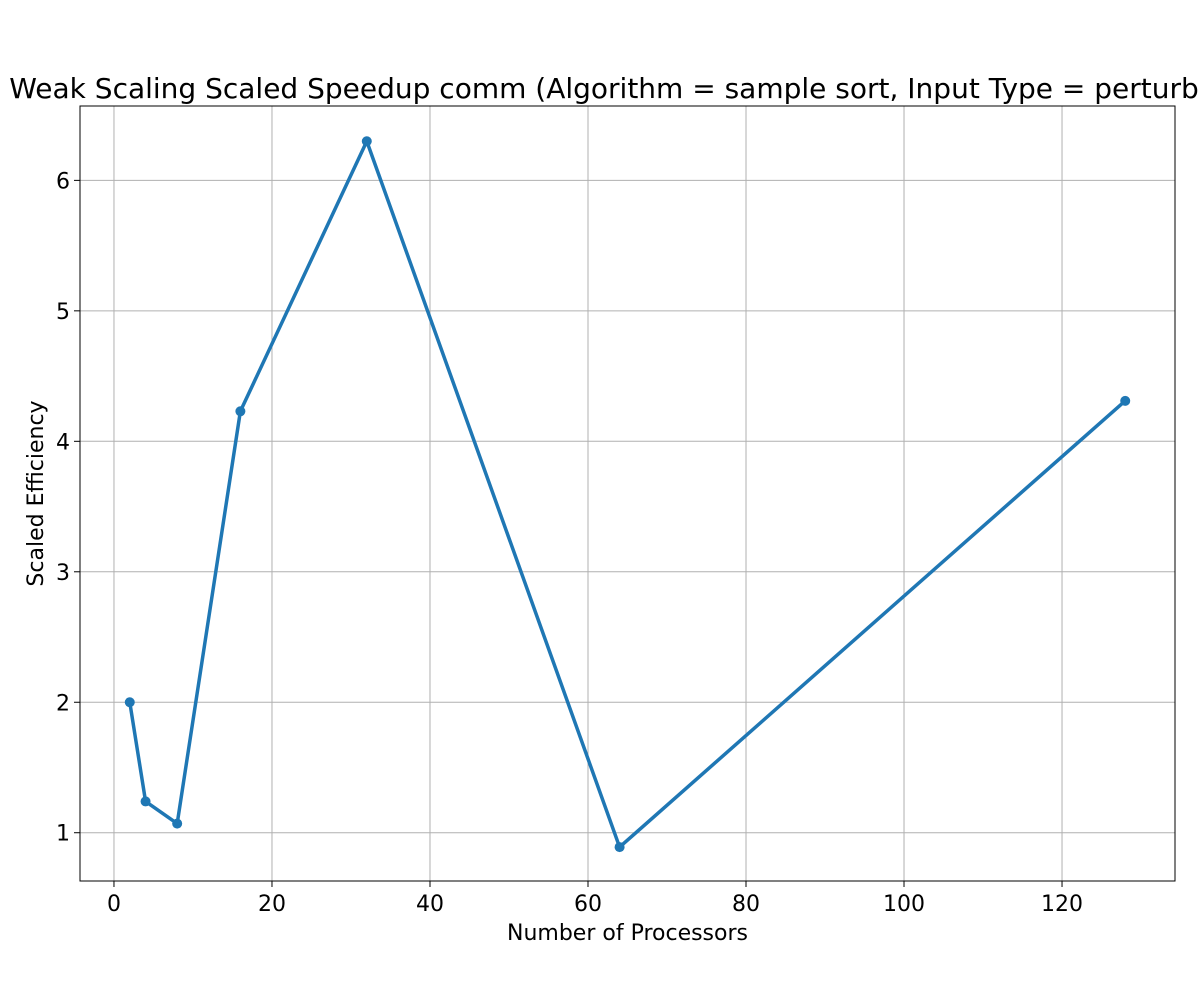 The image size is (1200, 1000). I want to click on y-axis-label: Scaled Efficiency, so click(36, 493).